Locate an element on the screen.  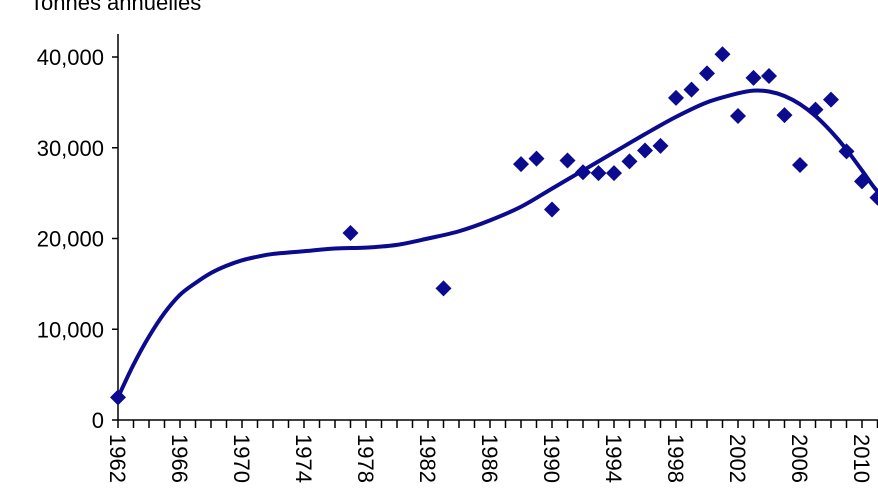
x-tick-label: 1986 is located at coordinates (489, 458).